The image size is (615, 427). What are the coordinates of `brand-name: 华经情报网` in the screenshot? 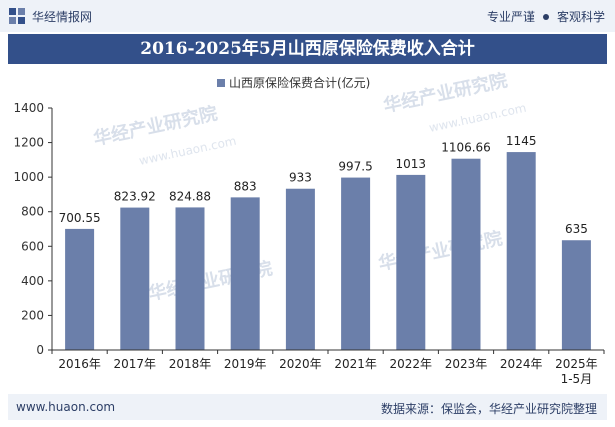 It's located at (62, 16).